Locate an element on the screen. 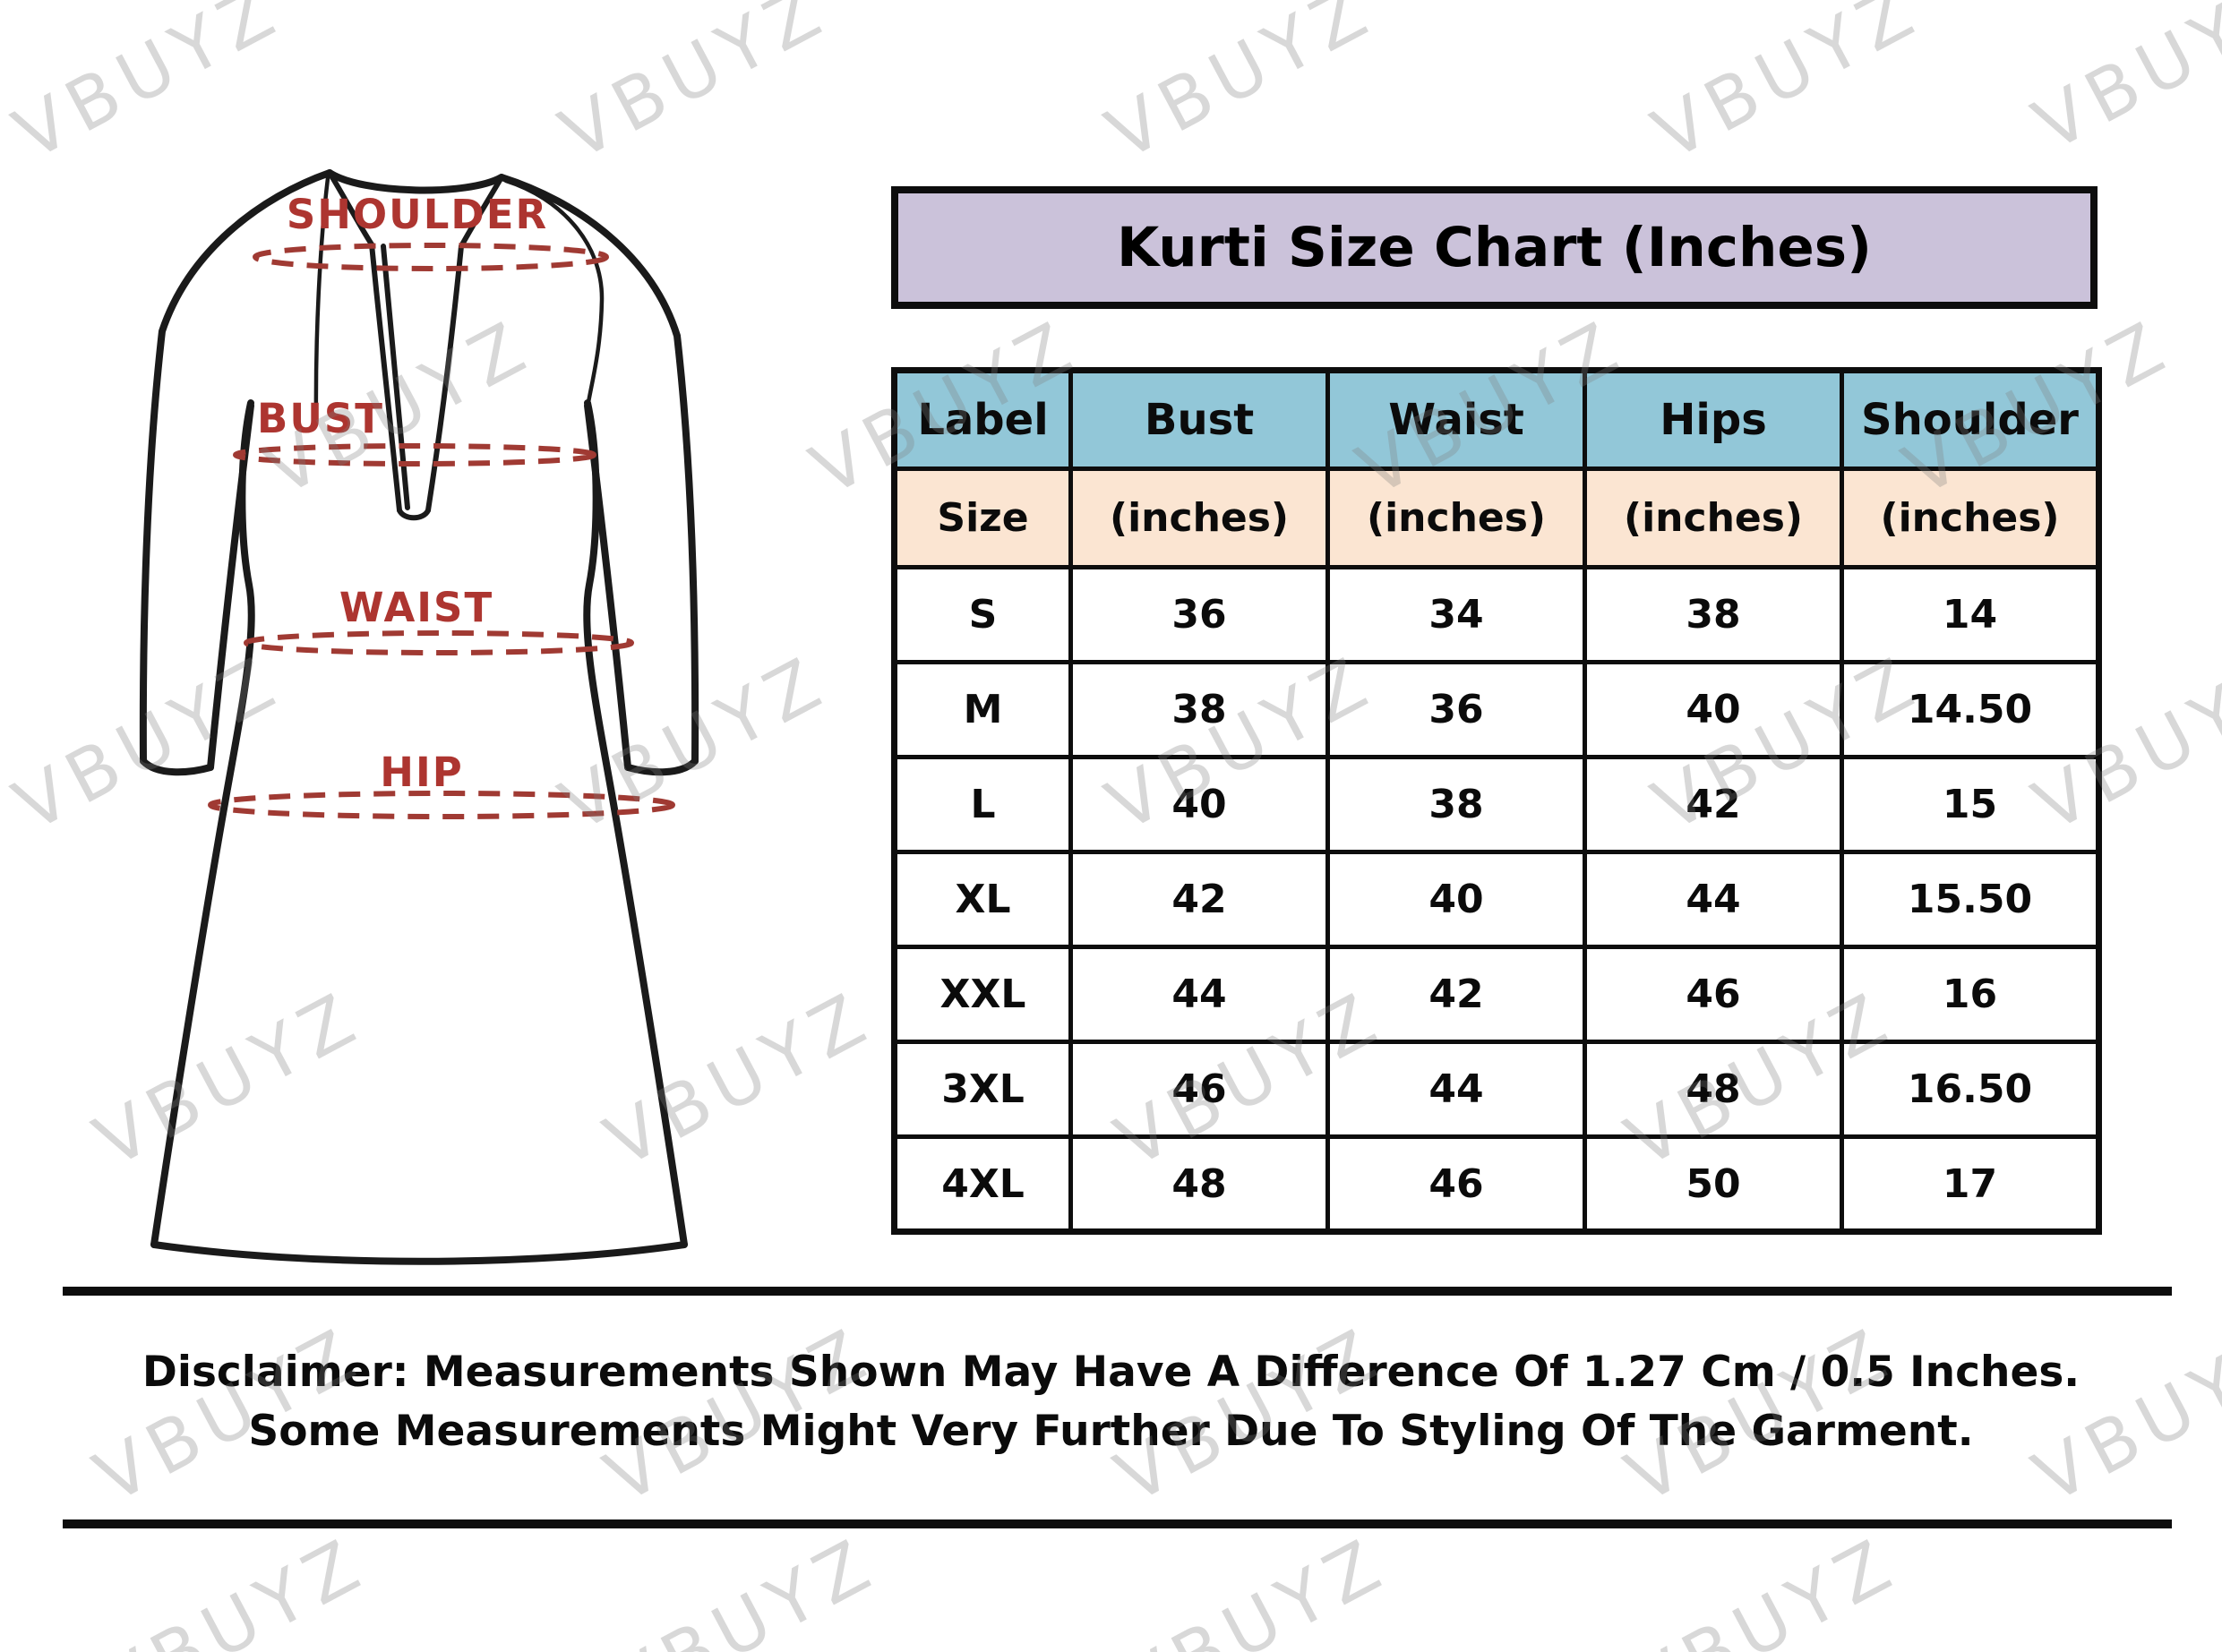 Image resolution: width=2222 pixels, height=1652 pixels. size-cell: S is located at coordinates (983, 614).